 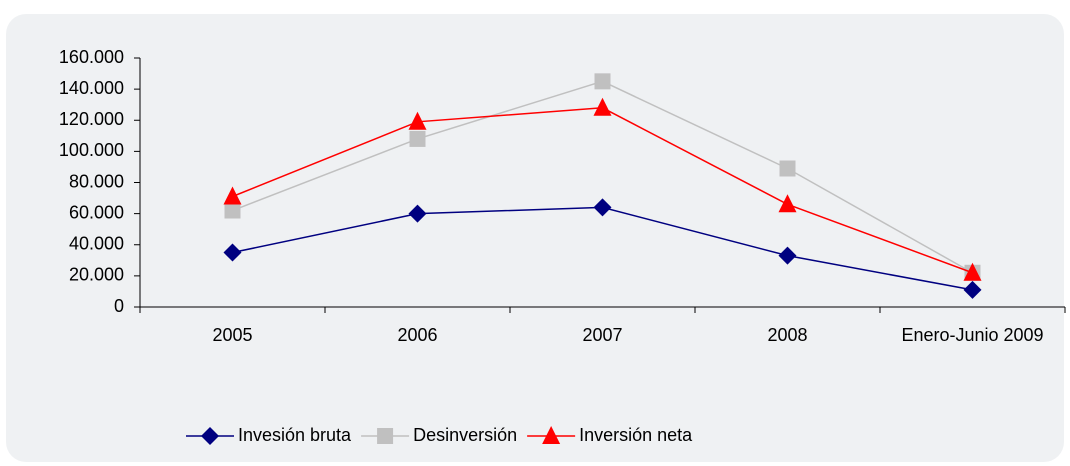 I want to click on y-tick-label: 0, so click(x=119, y=306).